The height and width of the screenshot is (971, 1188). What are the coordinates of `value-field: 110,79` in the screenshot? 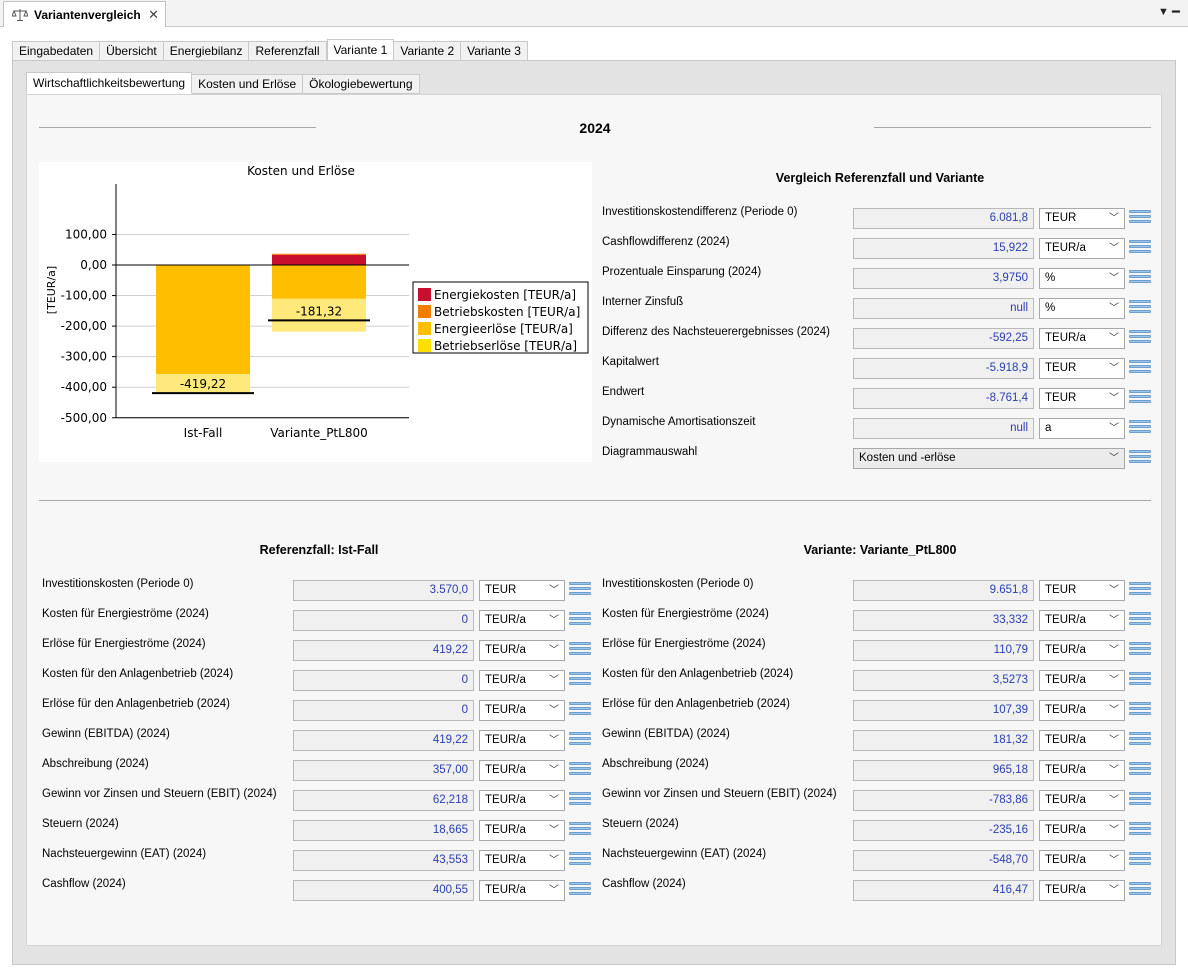 It's located at (943, 650).